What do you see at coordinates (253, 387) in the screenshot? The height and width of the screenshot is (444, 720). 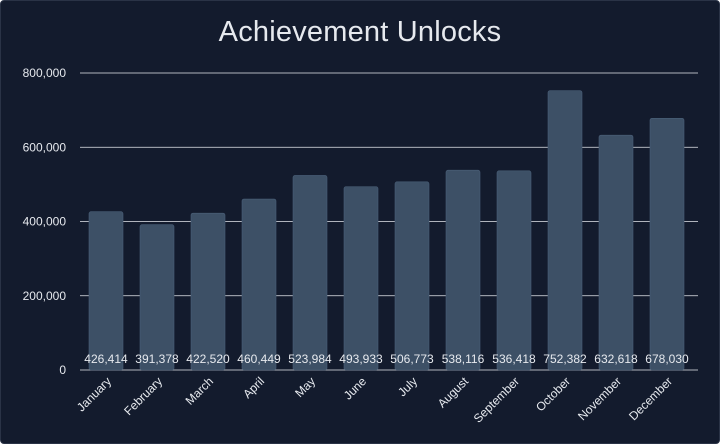 I see `x-tick-label: April` at bounding box center [253, 387].